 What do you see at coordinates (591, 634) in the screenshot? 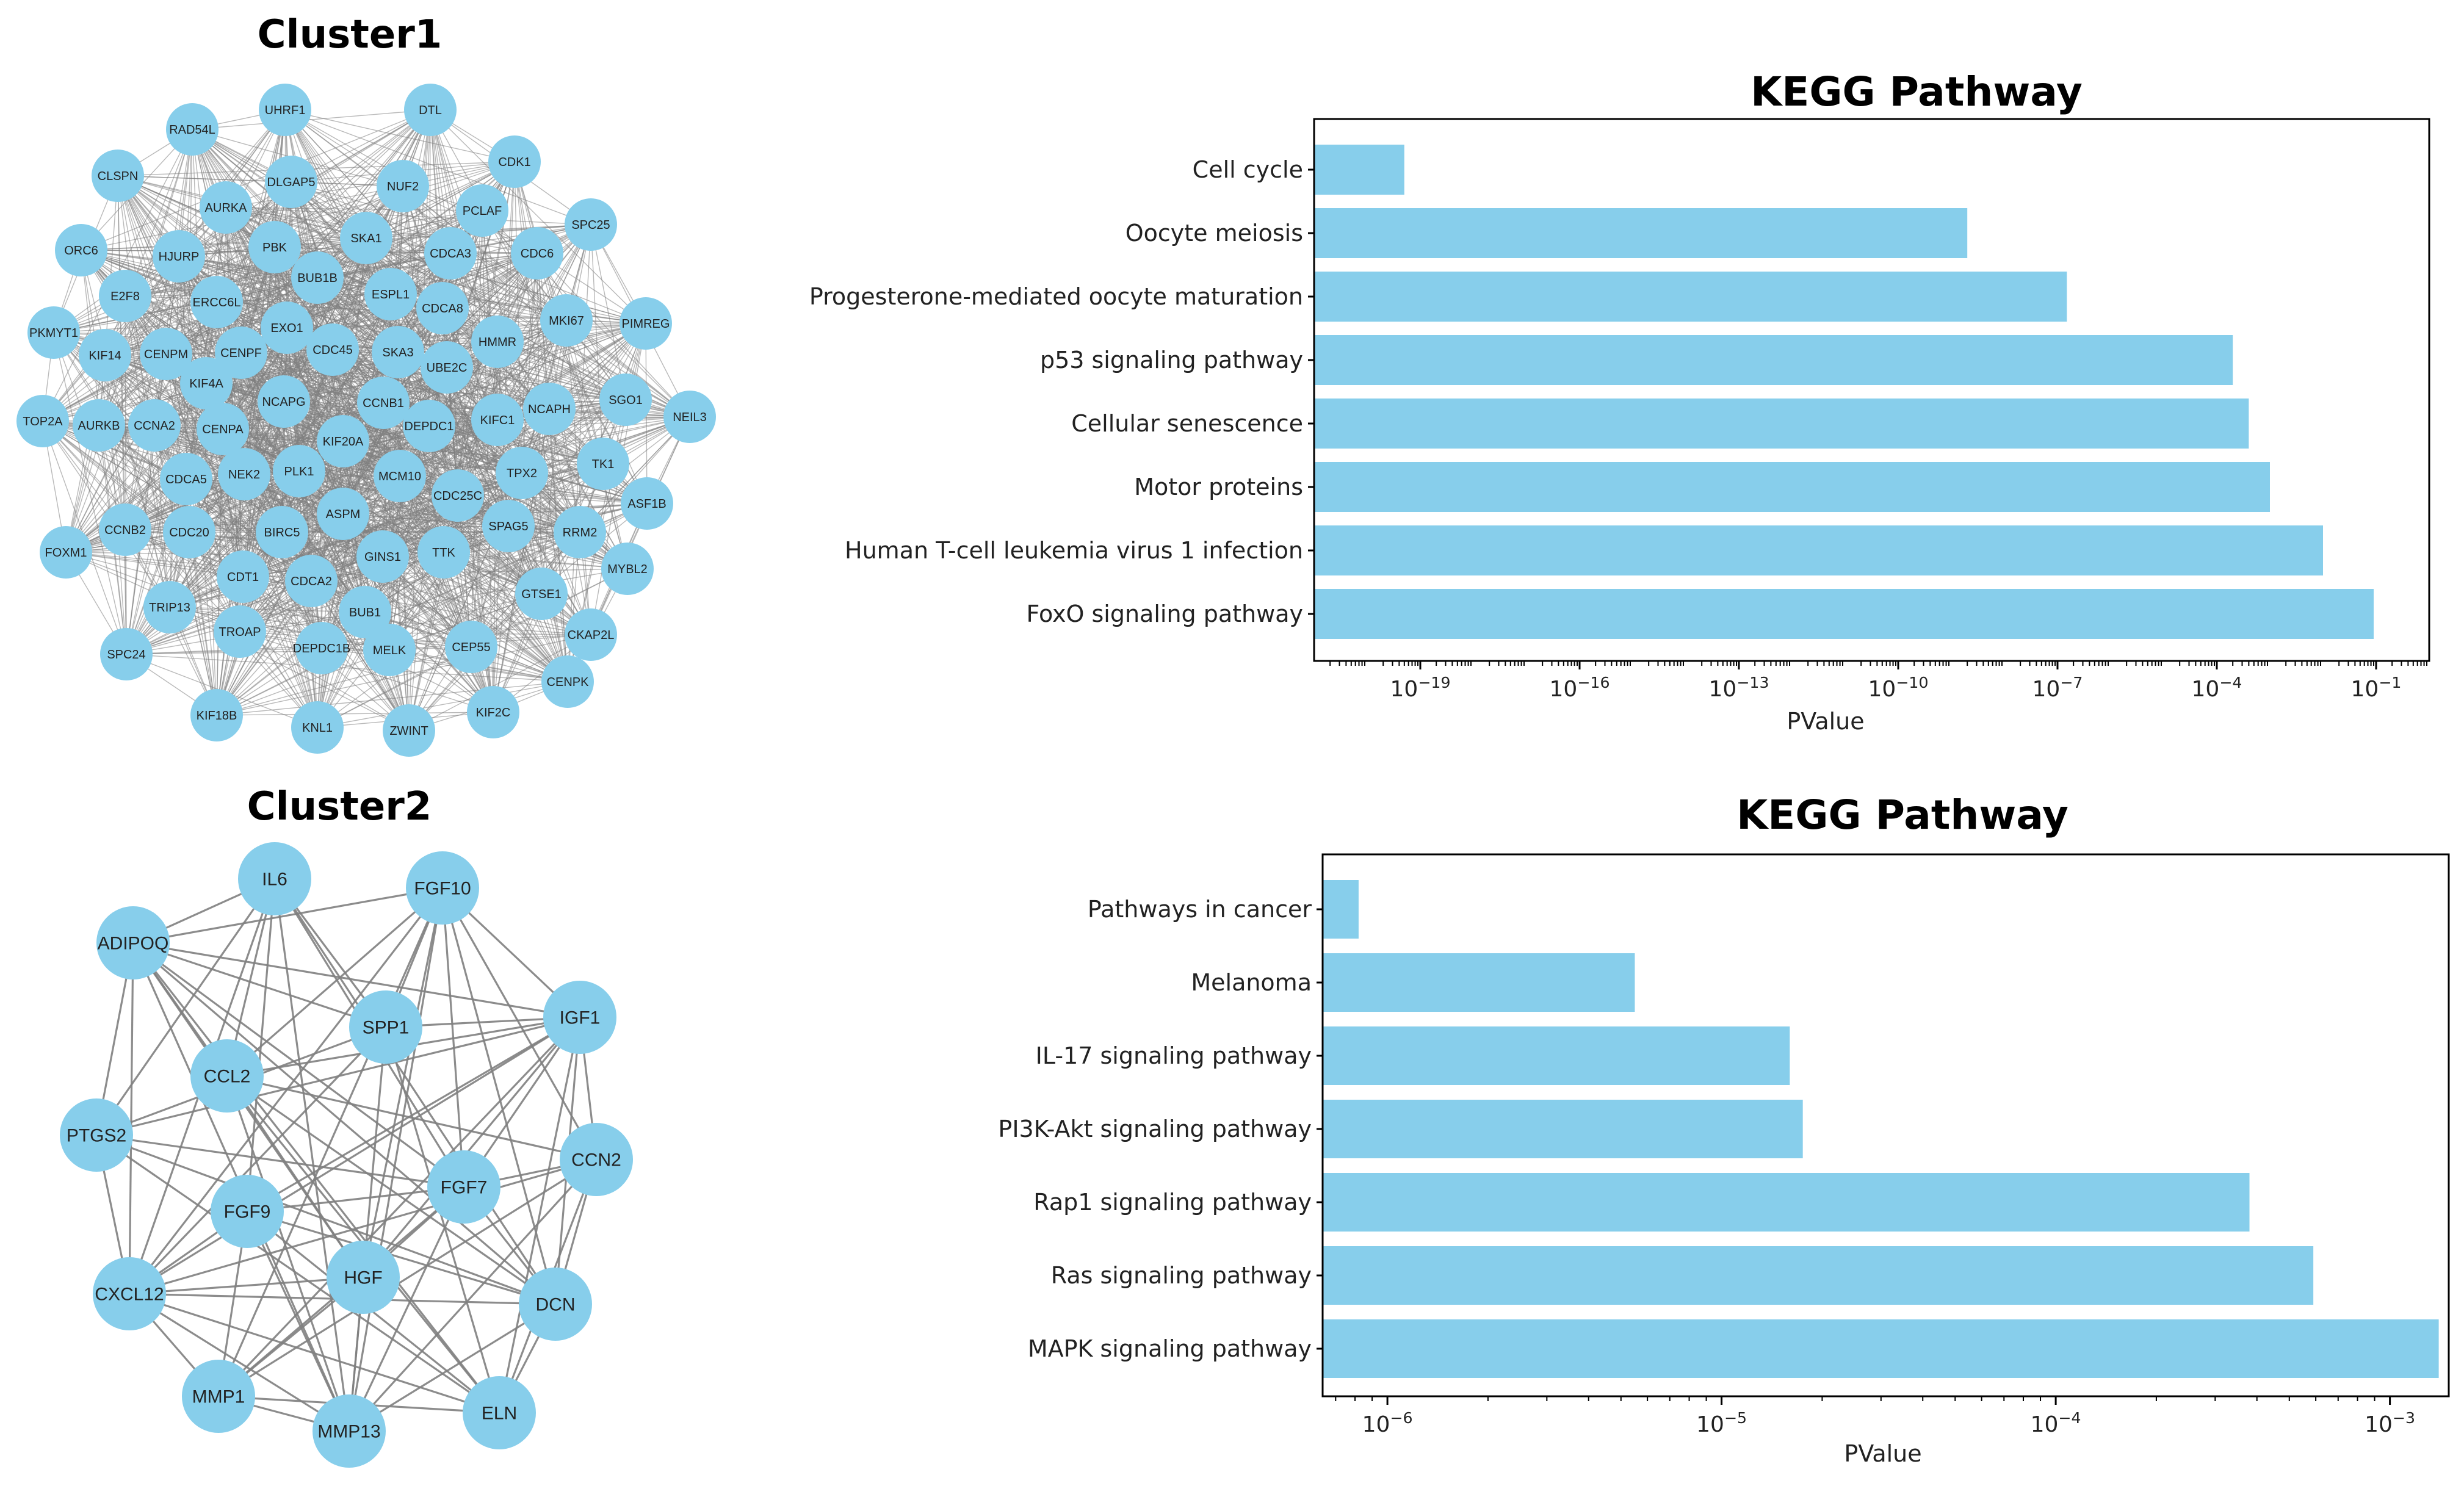
I see `network-node: CKAP2L` at bounding box center [591, 634].